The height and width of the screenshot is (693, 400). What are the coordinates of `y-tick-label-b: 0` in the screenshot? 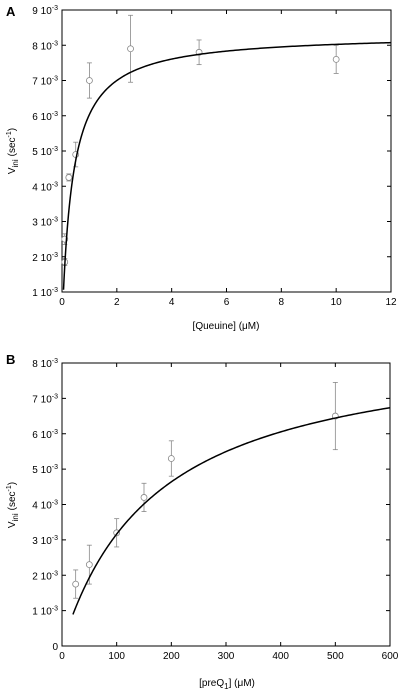 It's located at (55, 647).